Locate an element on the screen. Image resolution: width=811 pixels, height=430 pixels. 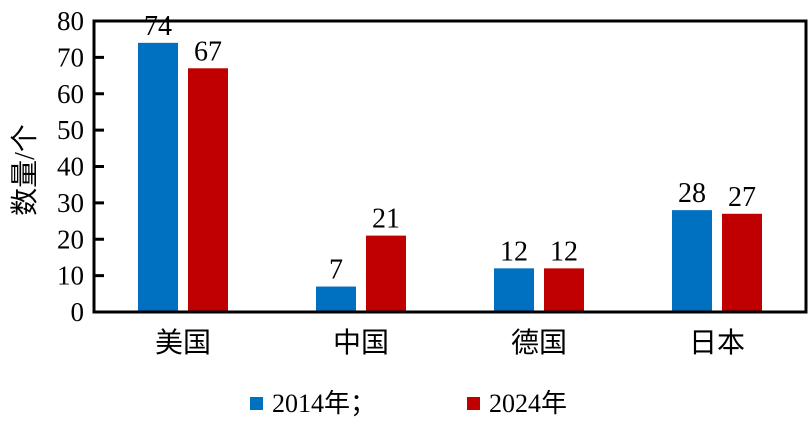
data-label: 74 is located at coordinates (158, 26).